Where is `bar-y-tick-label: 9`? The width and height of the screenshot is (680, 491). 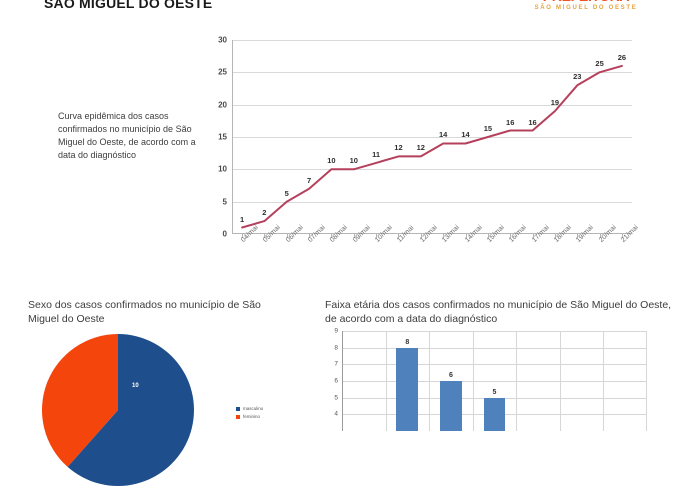
bar-y-tick-label: 9 is located at coordinates (336, 331).